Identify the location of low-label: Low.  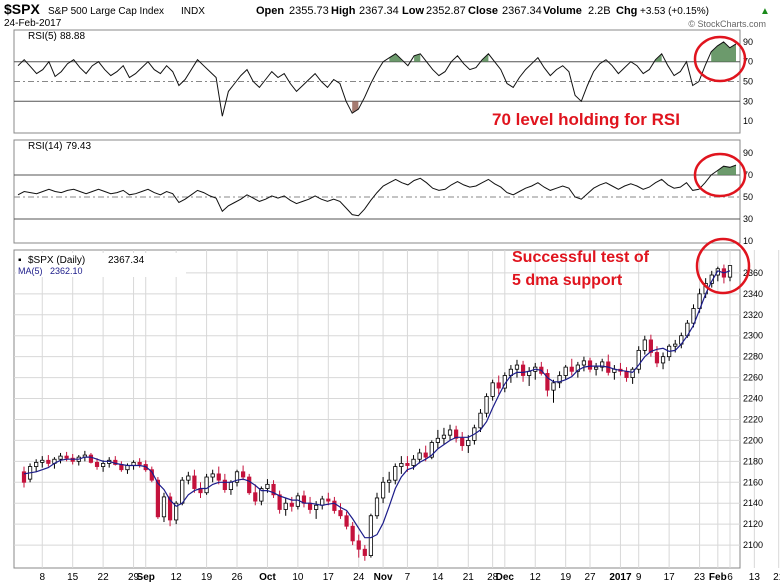
(413, 11).